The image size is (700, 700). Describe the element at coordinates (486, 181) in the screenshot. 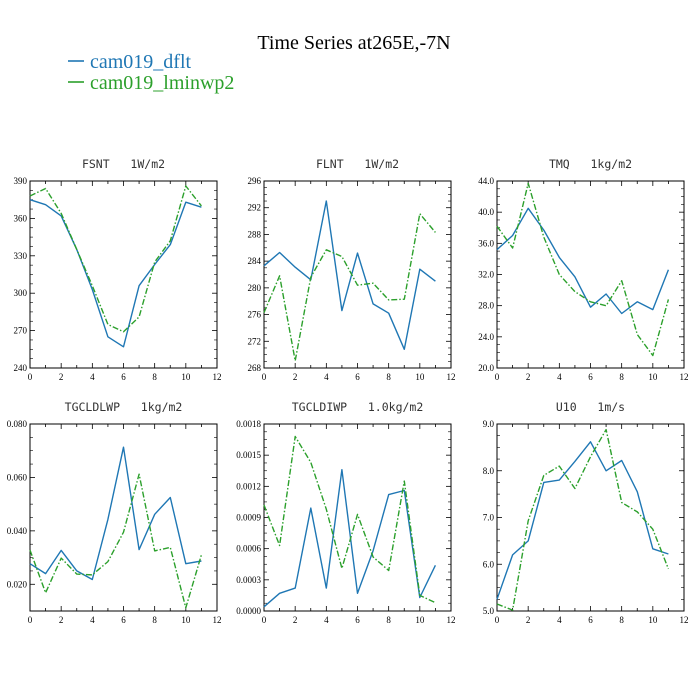

I see `y-tick-label: 44.0` at that location.